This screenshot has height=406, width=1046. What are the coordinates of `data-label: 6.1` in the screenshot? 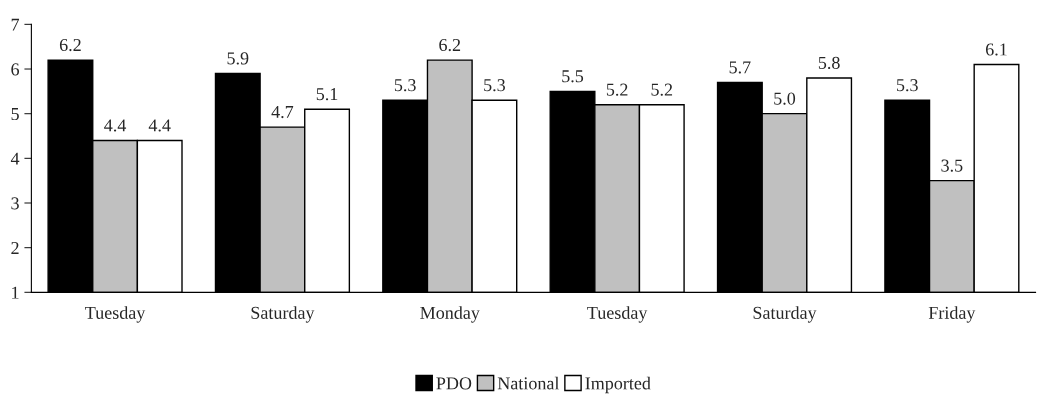 It's located at (996, 49).